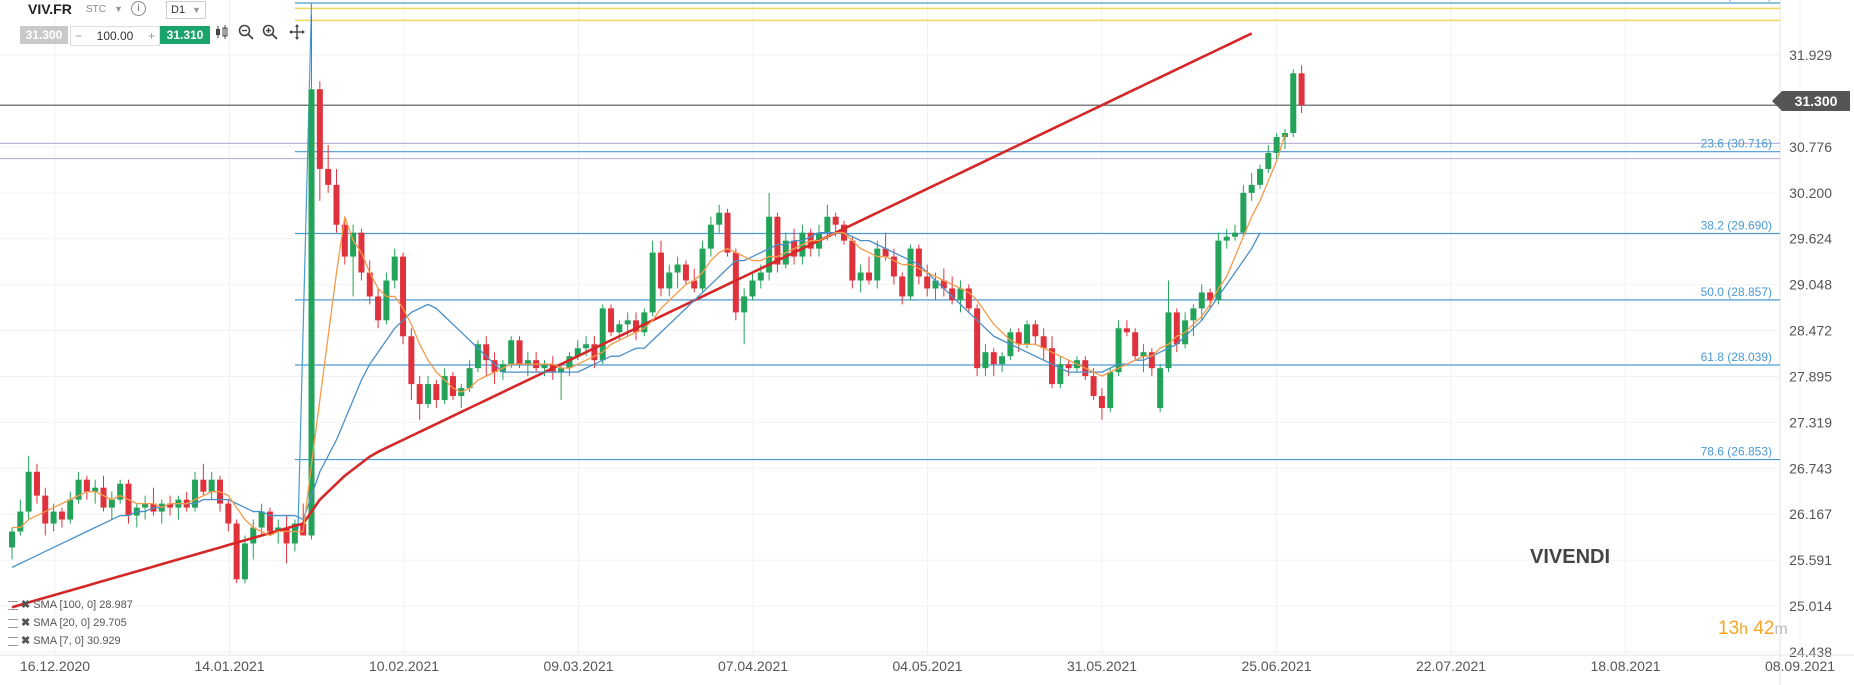 This screenshot has width=1854, height=685. Describe the element at coordinates (186, 10) in the screenshot. I see `timeframe-select: D1` at that location.